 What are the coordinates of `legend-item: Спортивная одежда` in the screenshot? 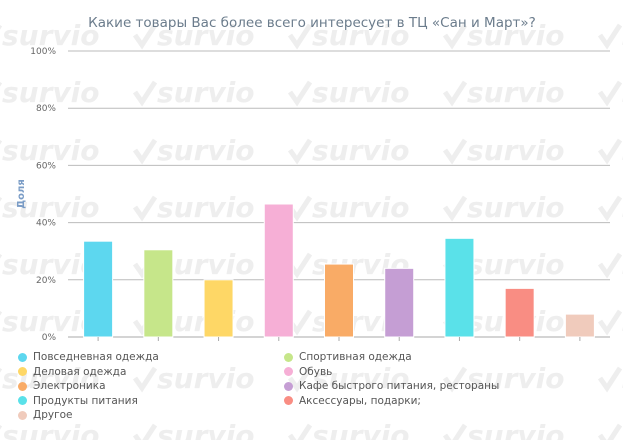 It's located at (348, 357).